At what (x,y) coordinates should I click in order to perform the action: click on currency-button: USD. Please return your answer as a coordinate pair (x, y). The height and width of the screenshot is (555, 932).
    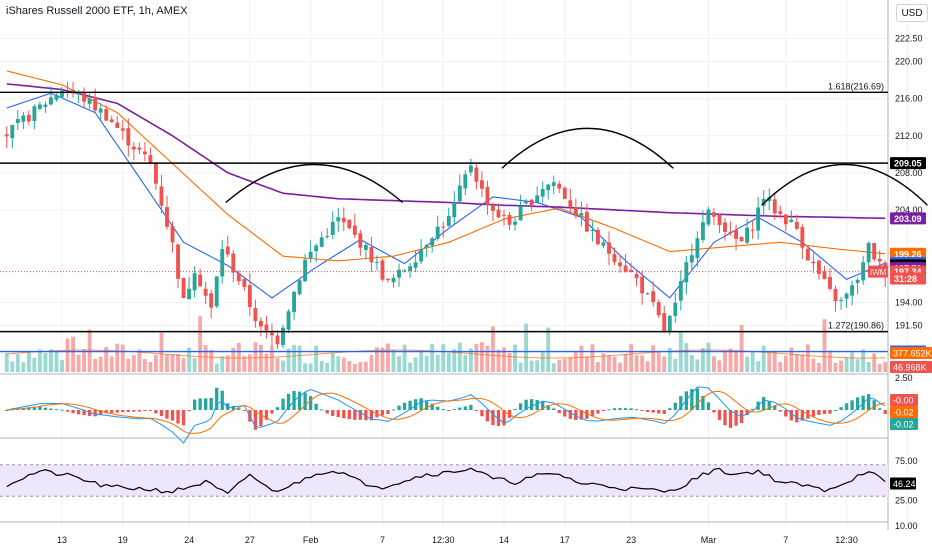
    Looking at the image, I should click on (912, 13).